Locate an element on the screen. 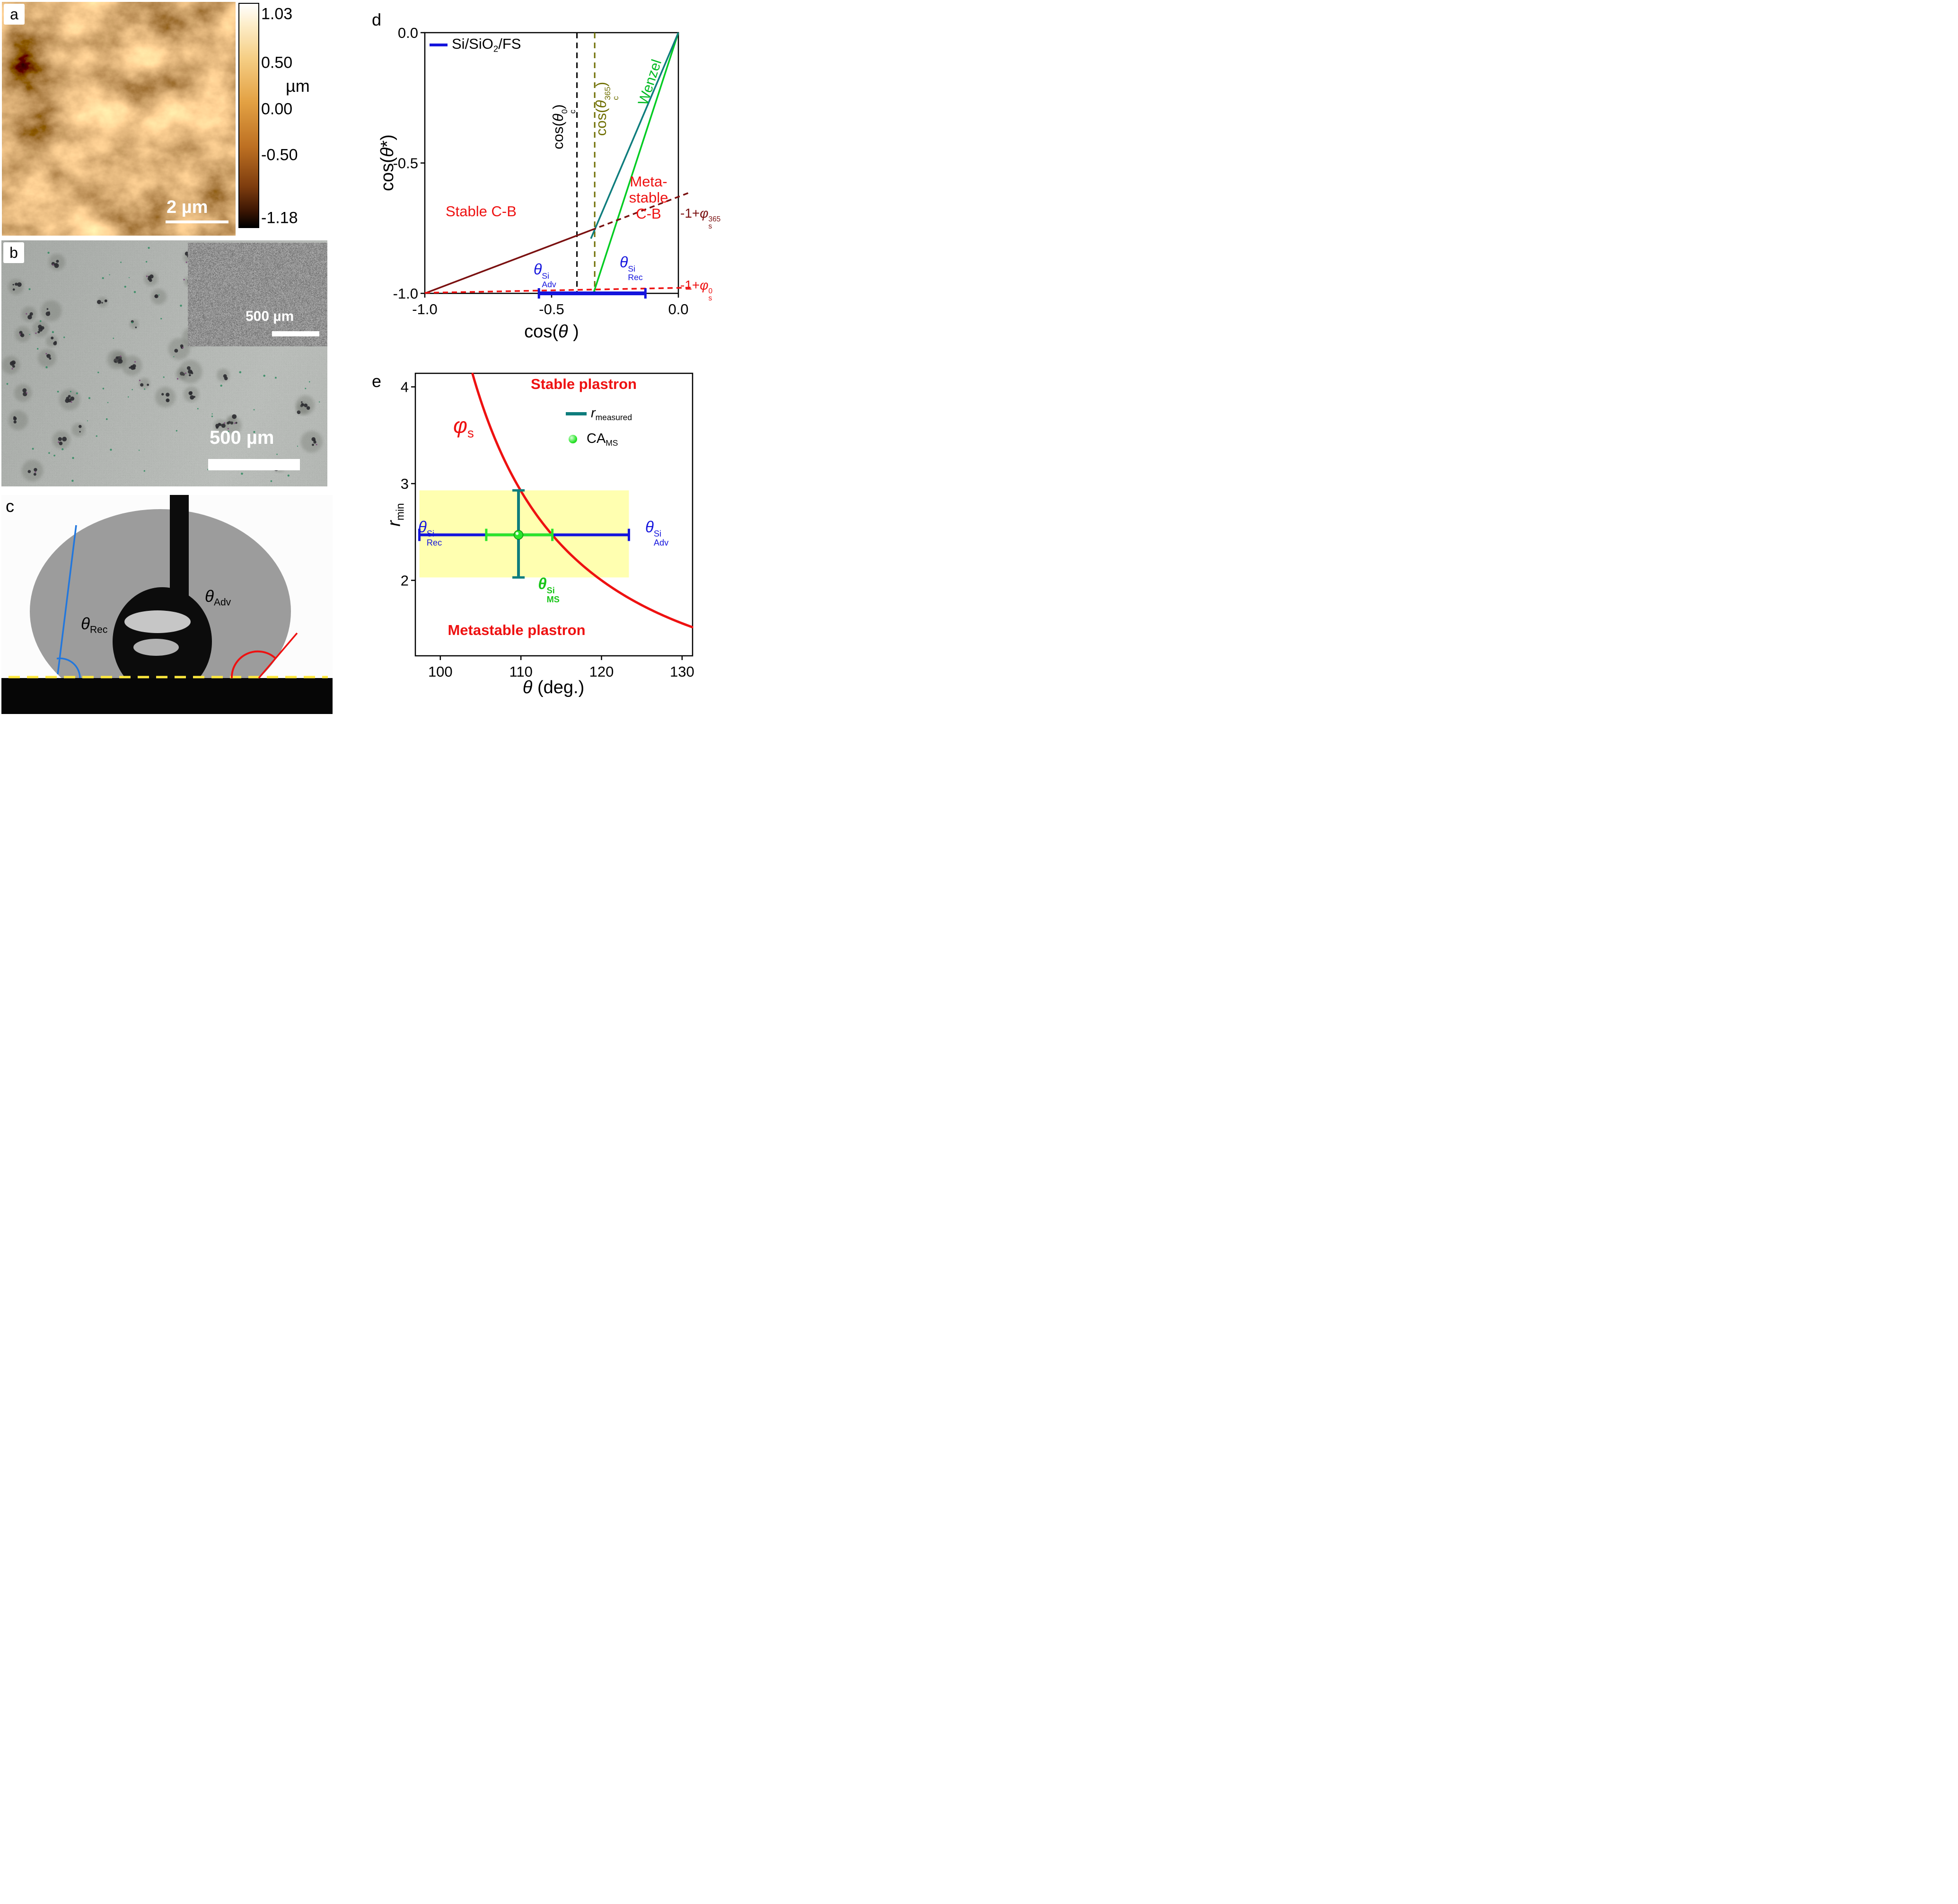 The image size is (1958, 1904). chart-d-ylabel: cos(θ*) is located at coordinates (388, 162).